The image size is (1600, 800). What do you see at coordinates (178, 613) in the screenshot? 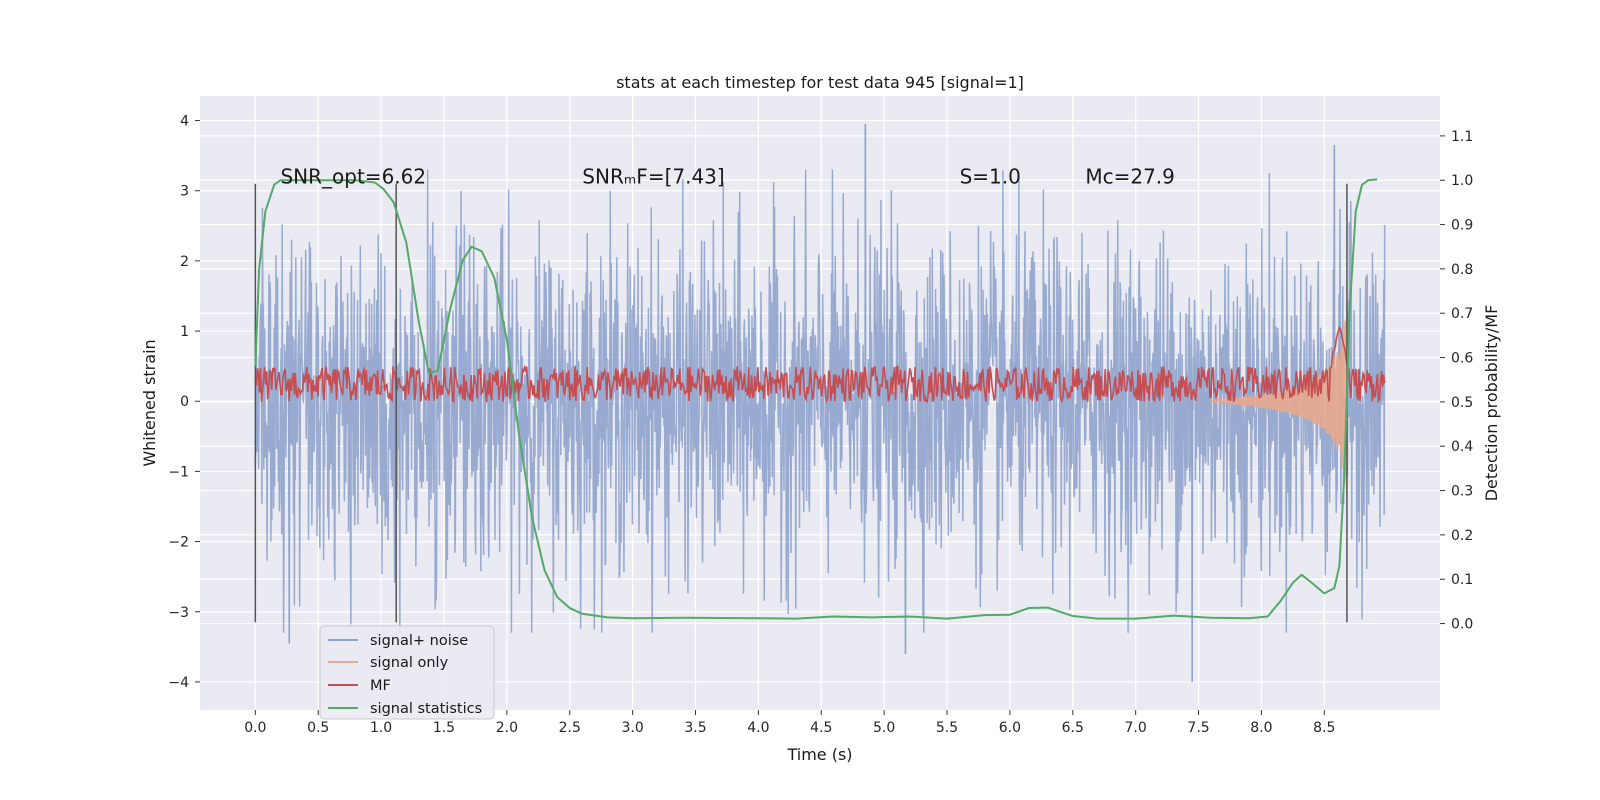
I see `y-tick-label-3: −3` at bounding box center [178, 613].